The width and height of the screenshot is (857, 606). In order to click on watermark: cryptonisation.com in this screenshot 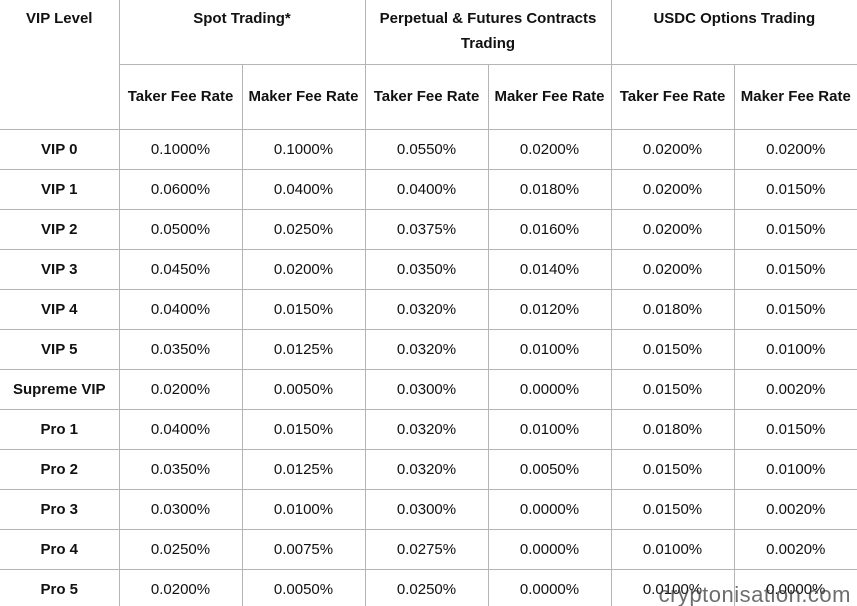, I will do `click(754, 594)`.